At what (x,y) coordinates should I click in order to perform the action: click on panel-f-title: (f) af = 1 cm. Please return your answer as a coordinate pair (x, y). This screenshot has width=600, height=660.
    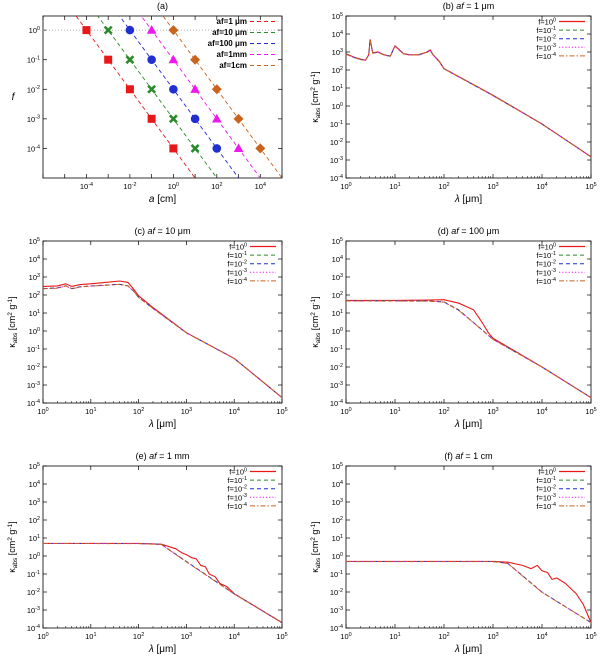
    Looking at the image, I should click on (468, 456).